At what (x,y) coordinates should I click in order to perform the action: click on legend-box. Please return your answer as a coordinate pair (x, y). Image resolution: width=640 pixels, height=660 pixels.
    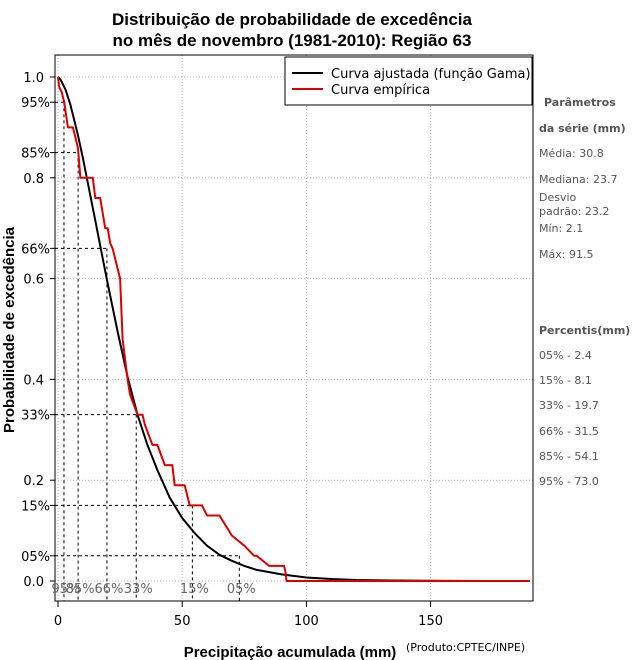
    Looking at the image, I should click on (408, 81).